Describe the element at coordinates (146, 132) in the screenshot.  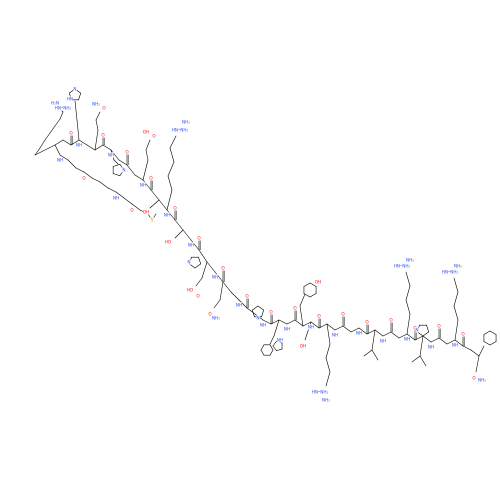
I see `atom-oh-47: OH` at that location.